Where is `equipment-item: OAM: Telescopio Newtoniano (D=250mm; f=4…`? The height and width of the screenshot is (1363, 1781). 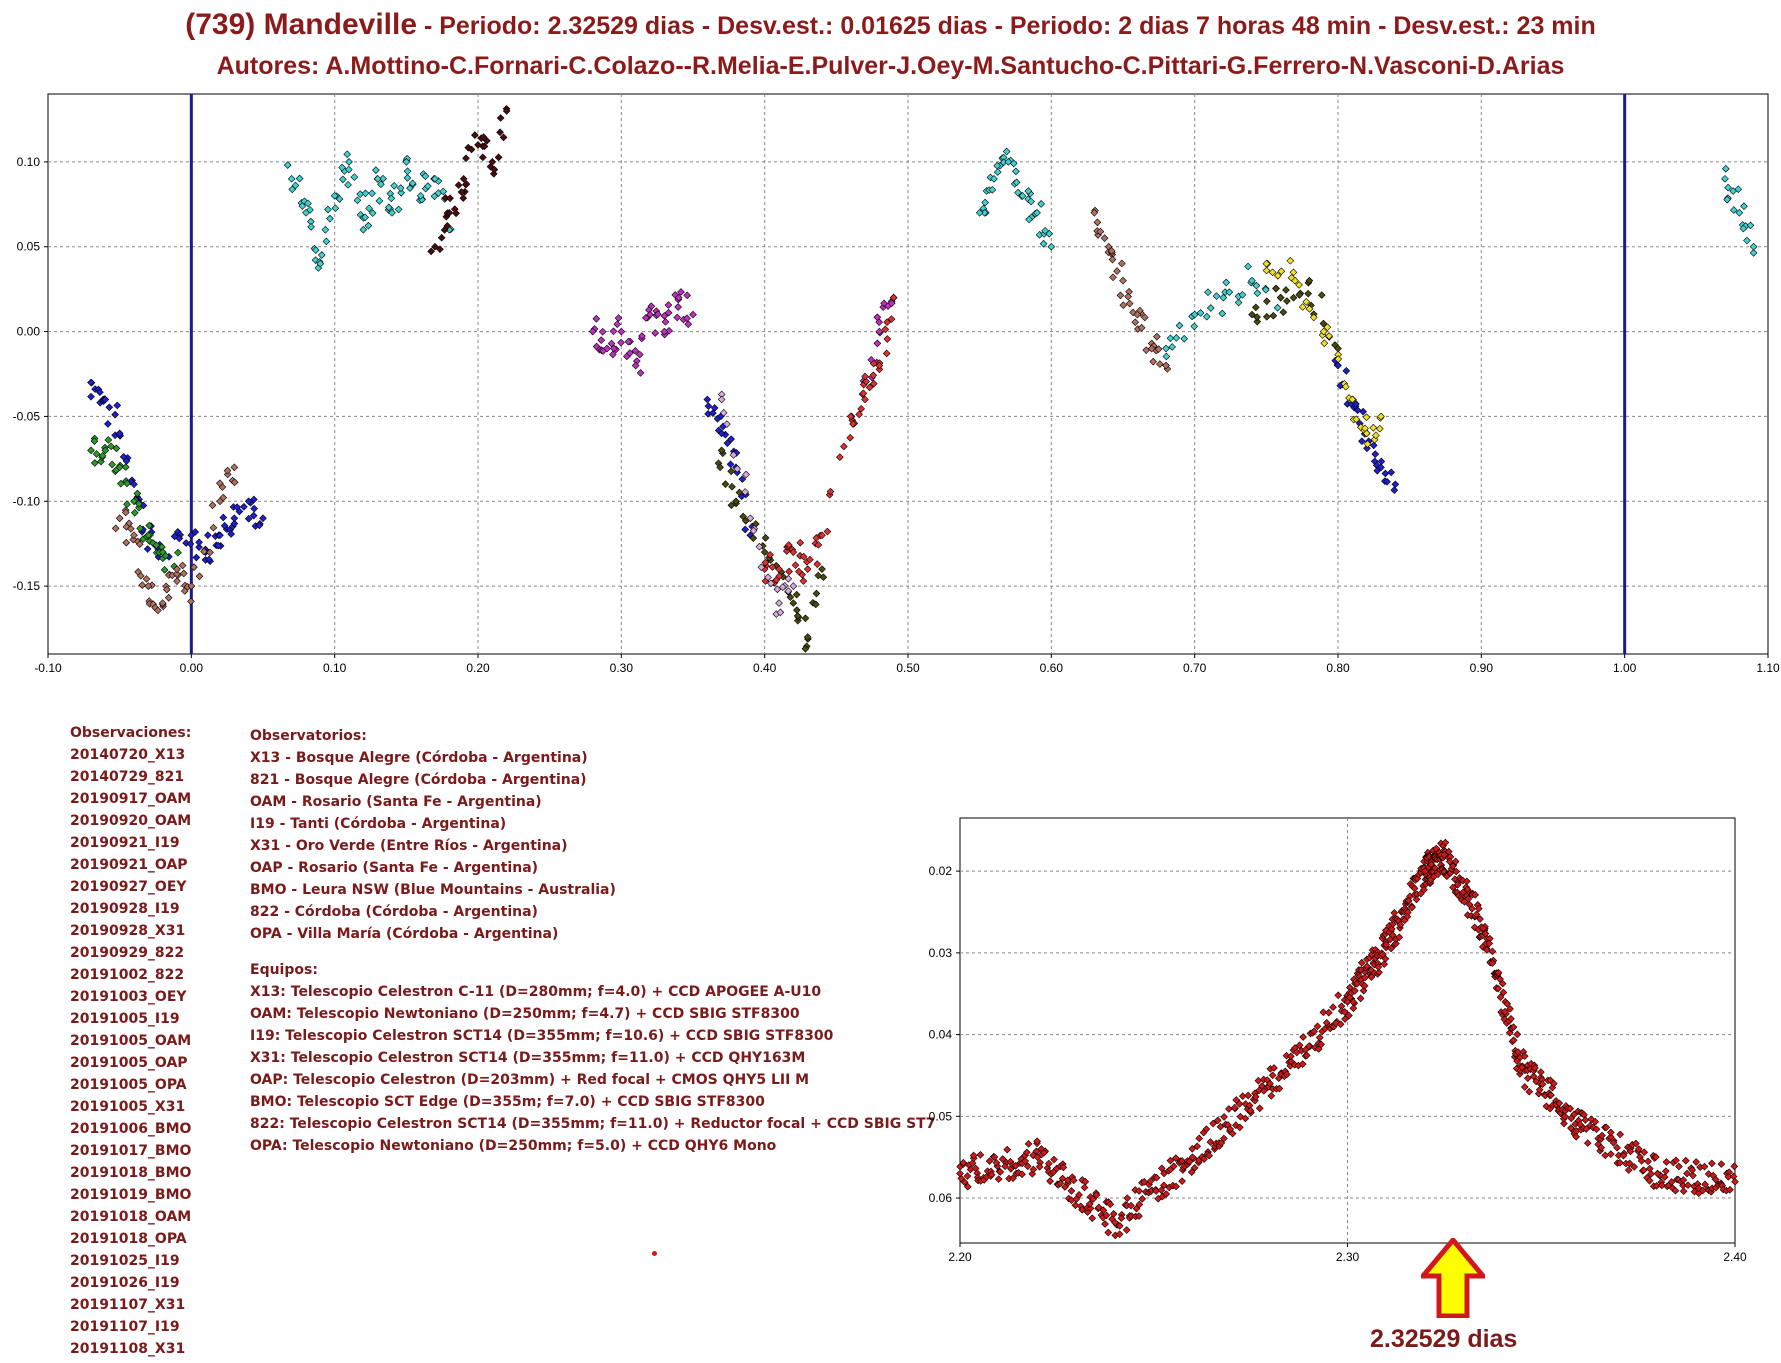
equipment-item: OAM: Telescopio Newtoniano (D=250mm; f=4… is located at coordinates (525, 1014).